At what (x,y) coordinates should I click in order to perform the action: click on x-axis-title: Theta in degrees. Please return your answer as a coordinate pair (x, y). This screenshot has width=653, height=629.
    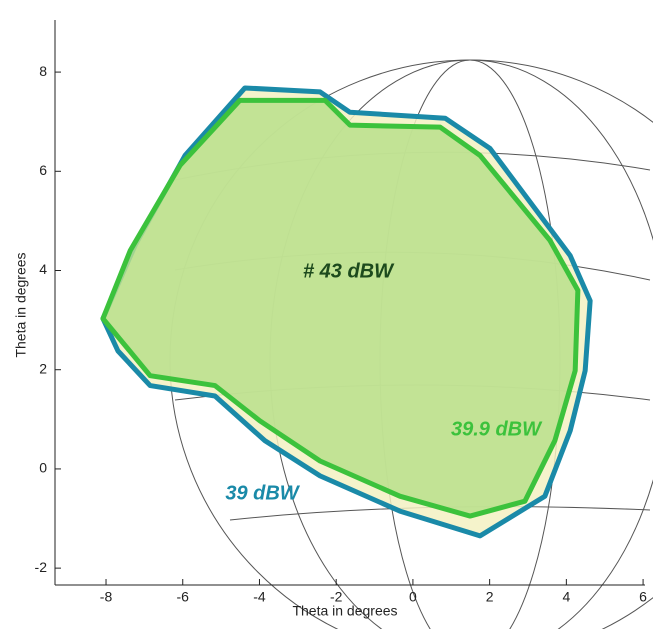
    Looking at the image, I should click on (344, 611).